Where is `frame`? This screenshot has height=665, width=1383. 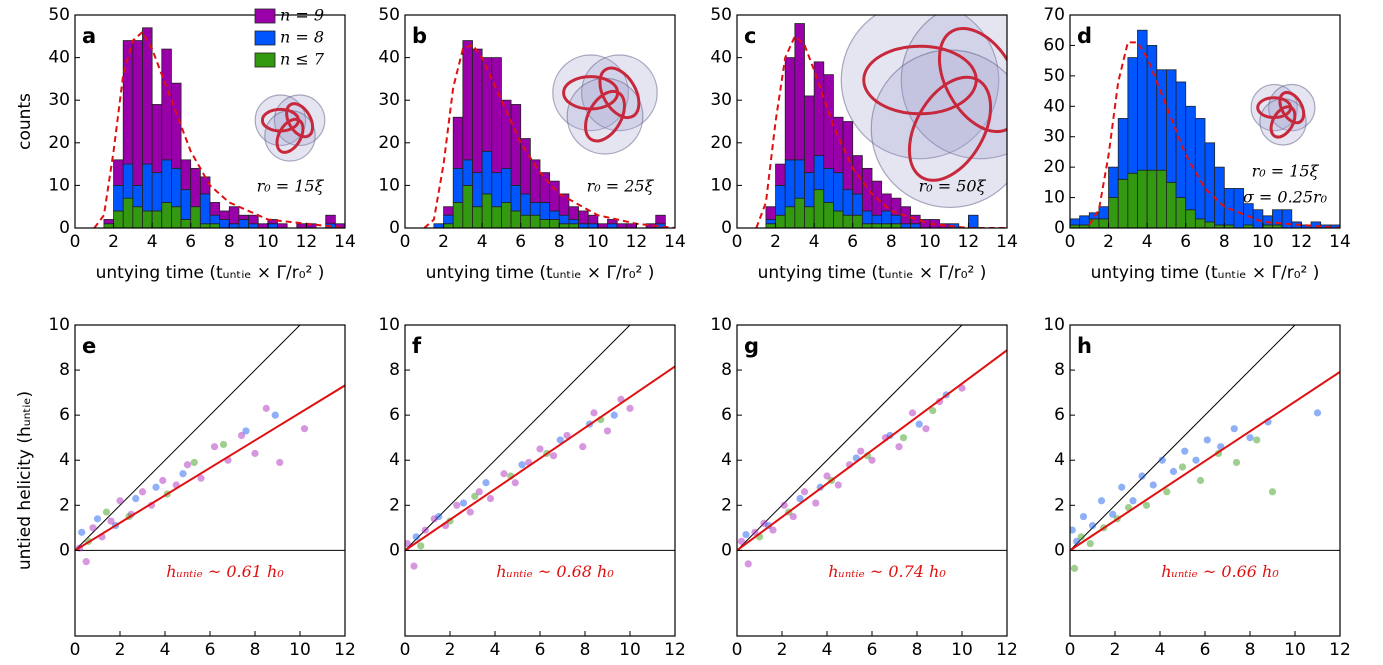 frame is located at coordinates (210, 480).